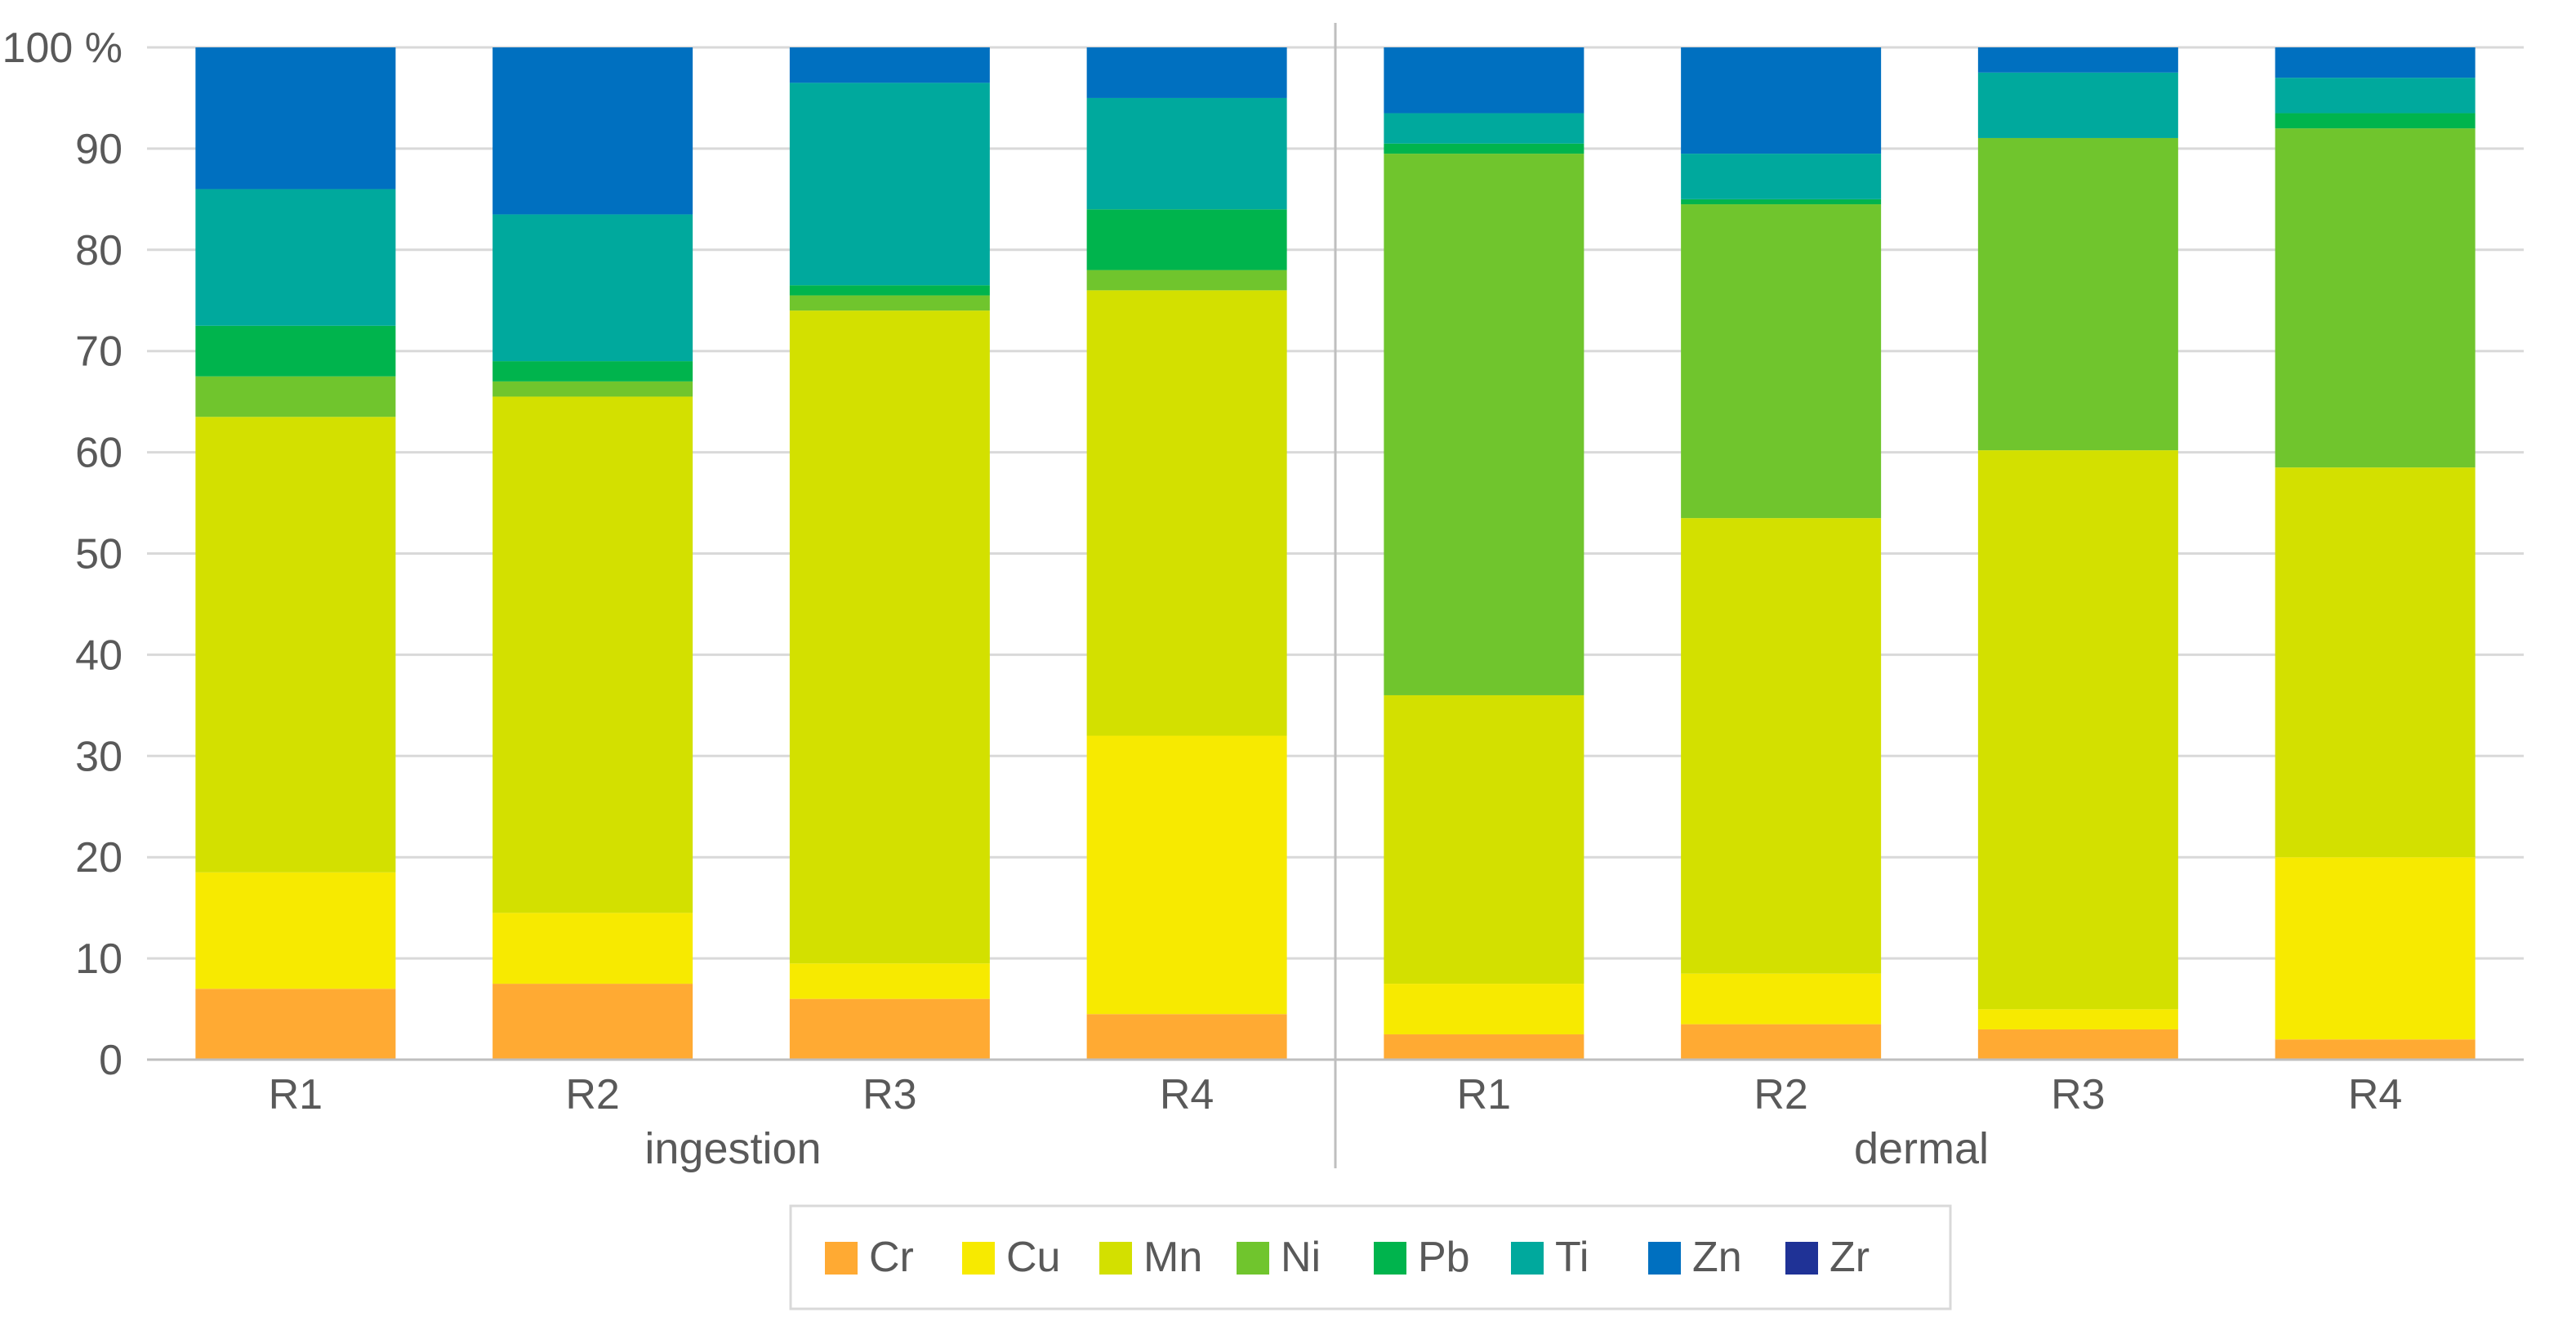 The height and width of the screenshot is (1317, 2576). I want to click on bar-segment-pb-dermal-r4, so click(2375, 121).